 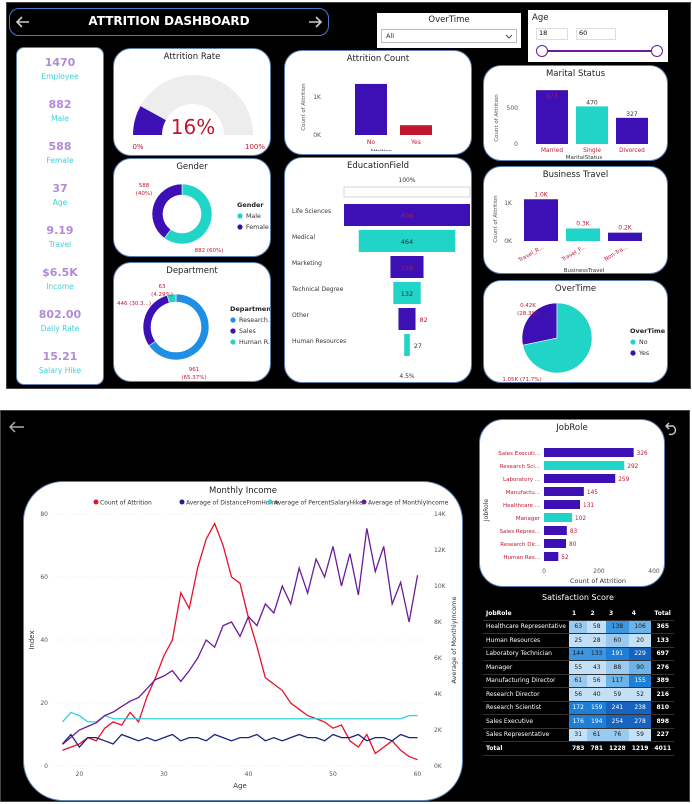 I want to click on jobrole-value-5: 102, so click(x=580, y=519).